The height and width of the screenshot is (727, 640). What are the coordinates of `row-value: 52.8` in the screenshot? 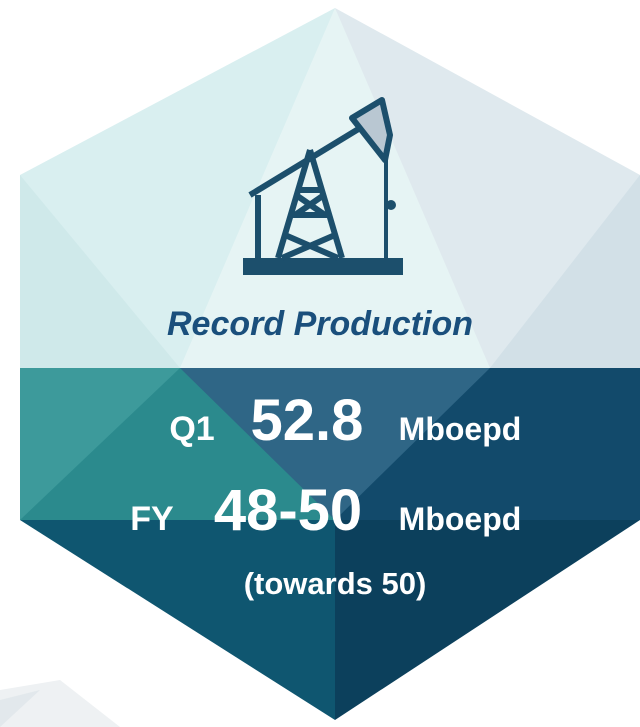 It's located at (307, 420).